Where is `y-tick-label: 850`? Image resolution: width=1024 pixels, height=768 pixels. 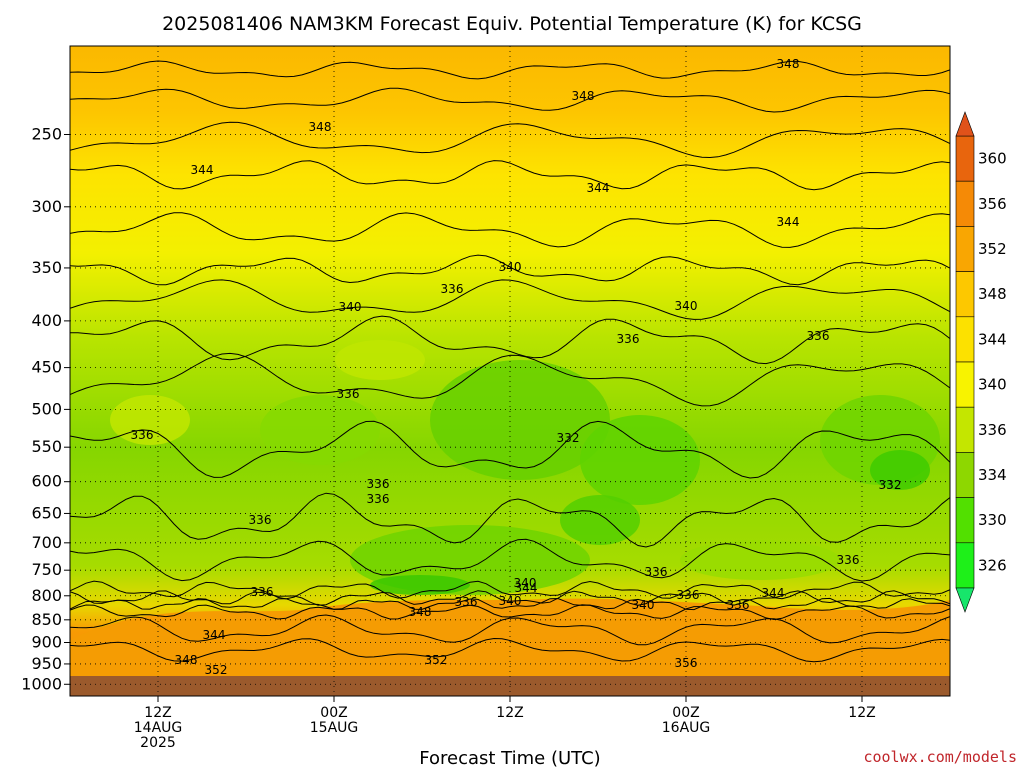
y-tick-label: 850 is located at coordinates (46, 619).